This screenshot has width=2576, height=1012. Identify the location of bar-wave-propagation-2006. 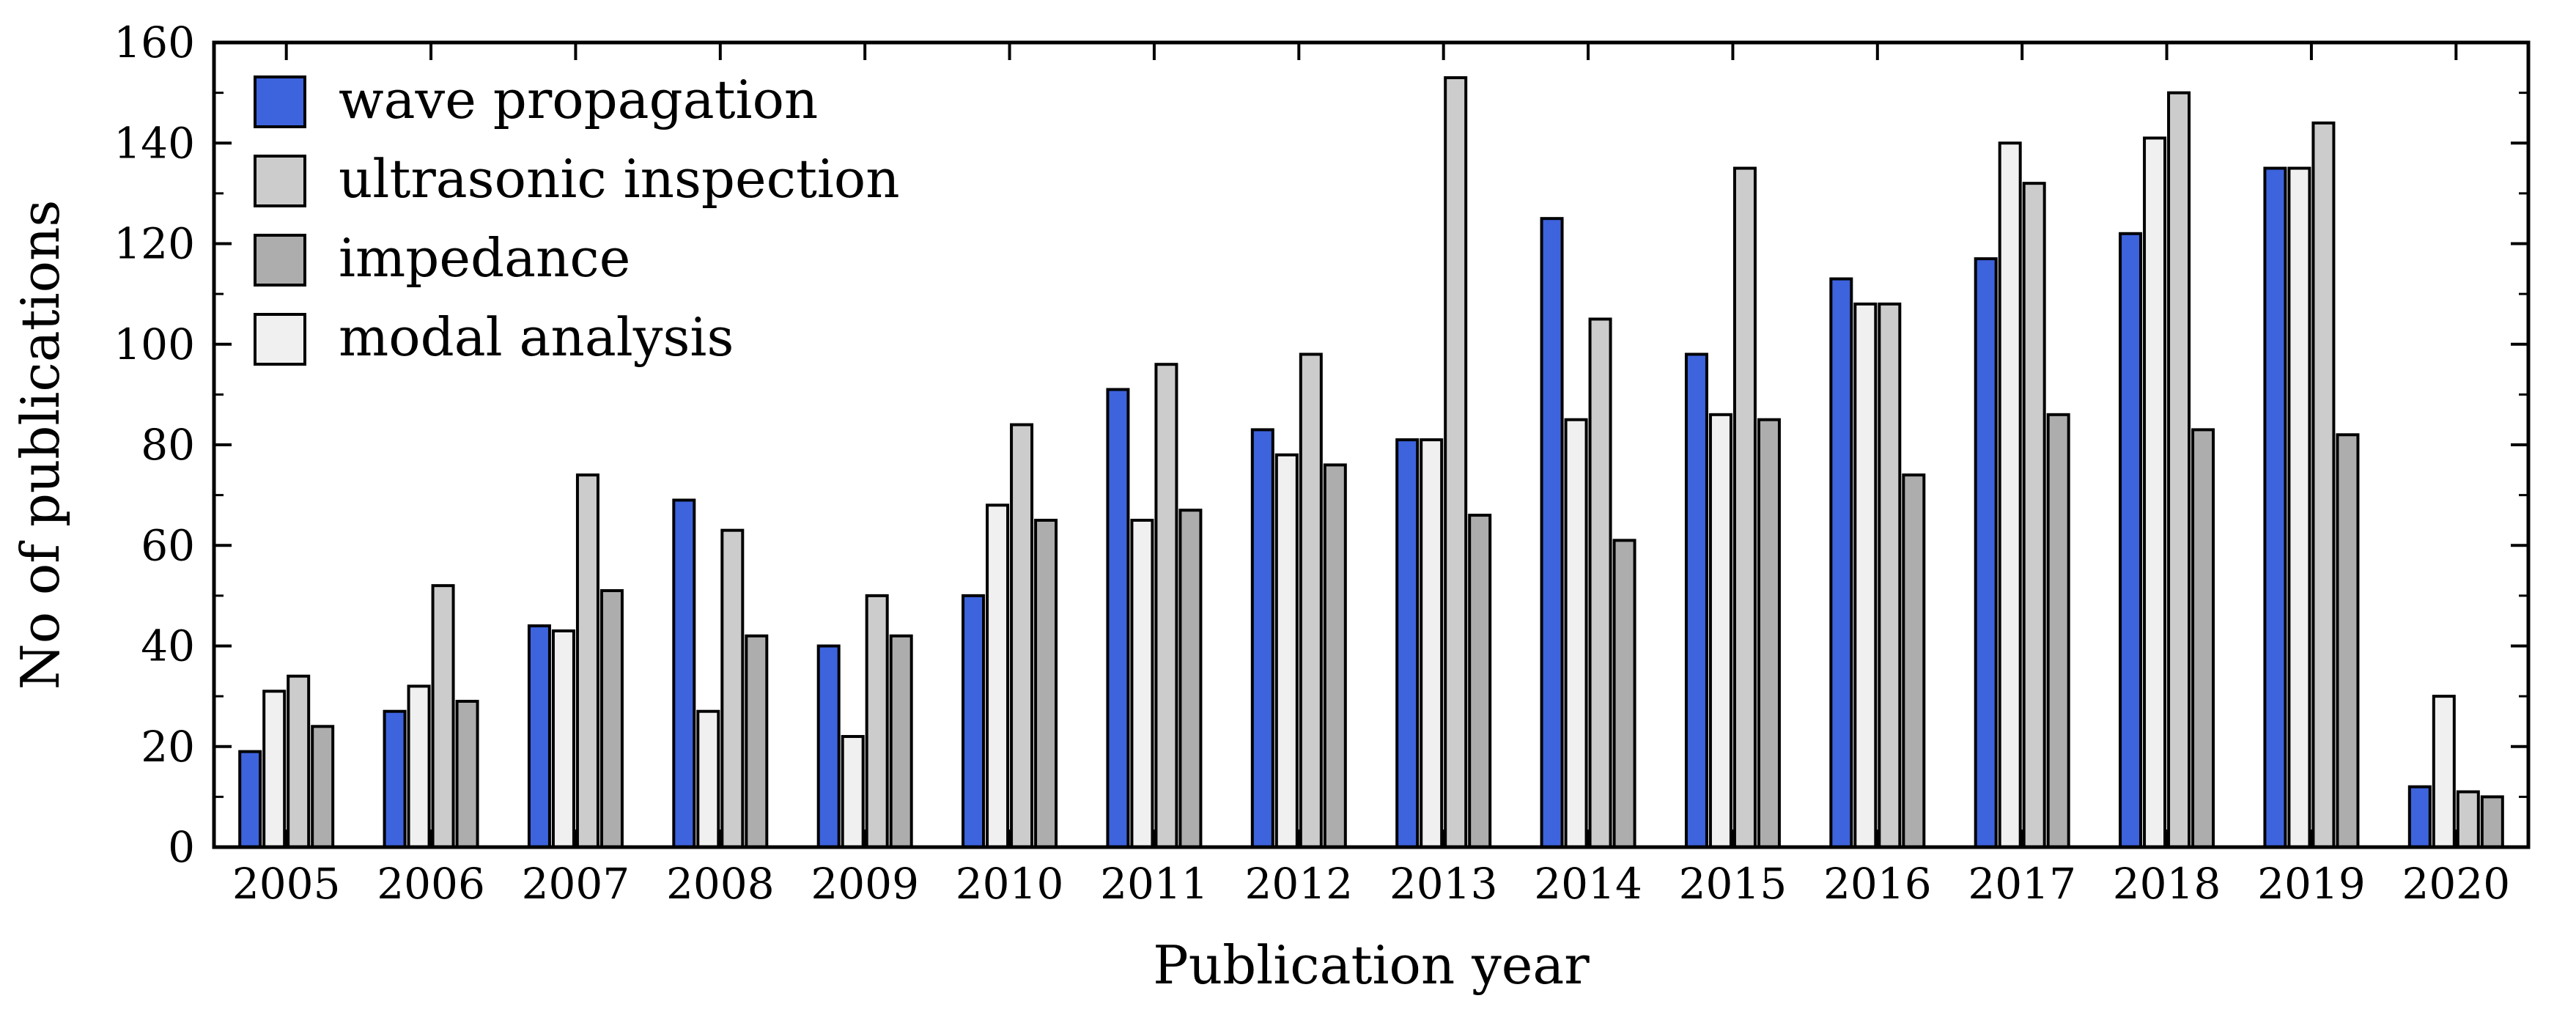
(395, 779).